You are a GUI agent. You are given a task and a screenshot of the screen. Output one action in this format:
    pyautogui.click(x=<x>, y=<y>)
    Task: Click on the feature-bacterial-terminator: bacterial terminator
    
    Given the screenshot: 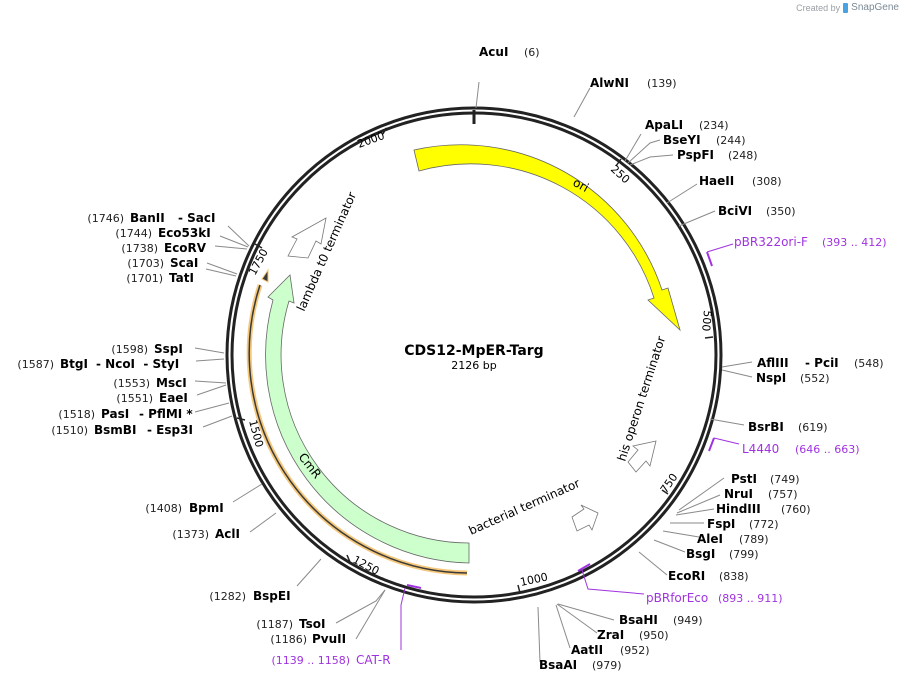 What is the action you would take?
    pyautogui.click(x=533, y=507)
    